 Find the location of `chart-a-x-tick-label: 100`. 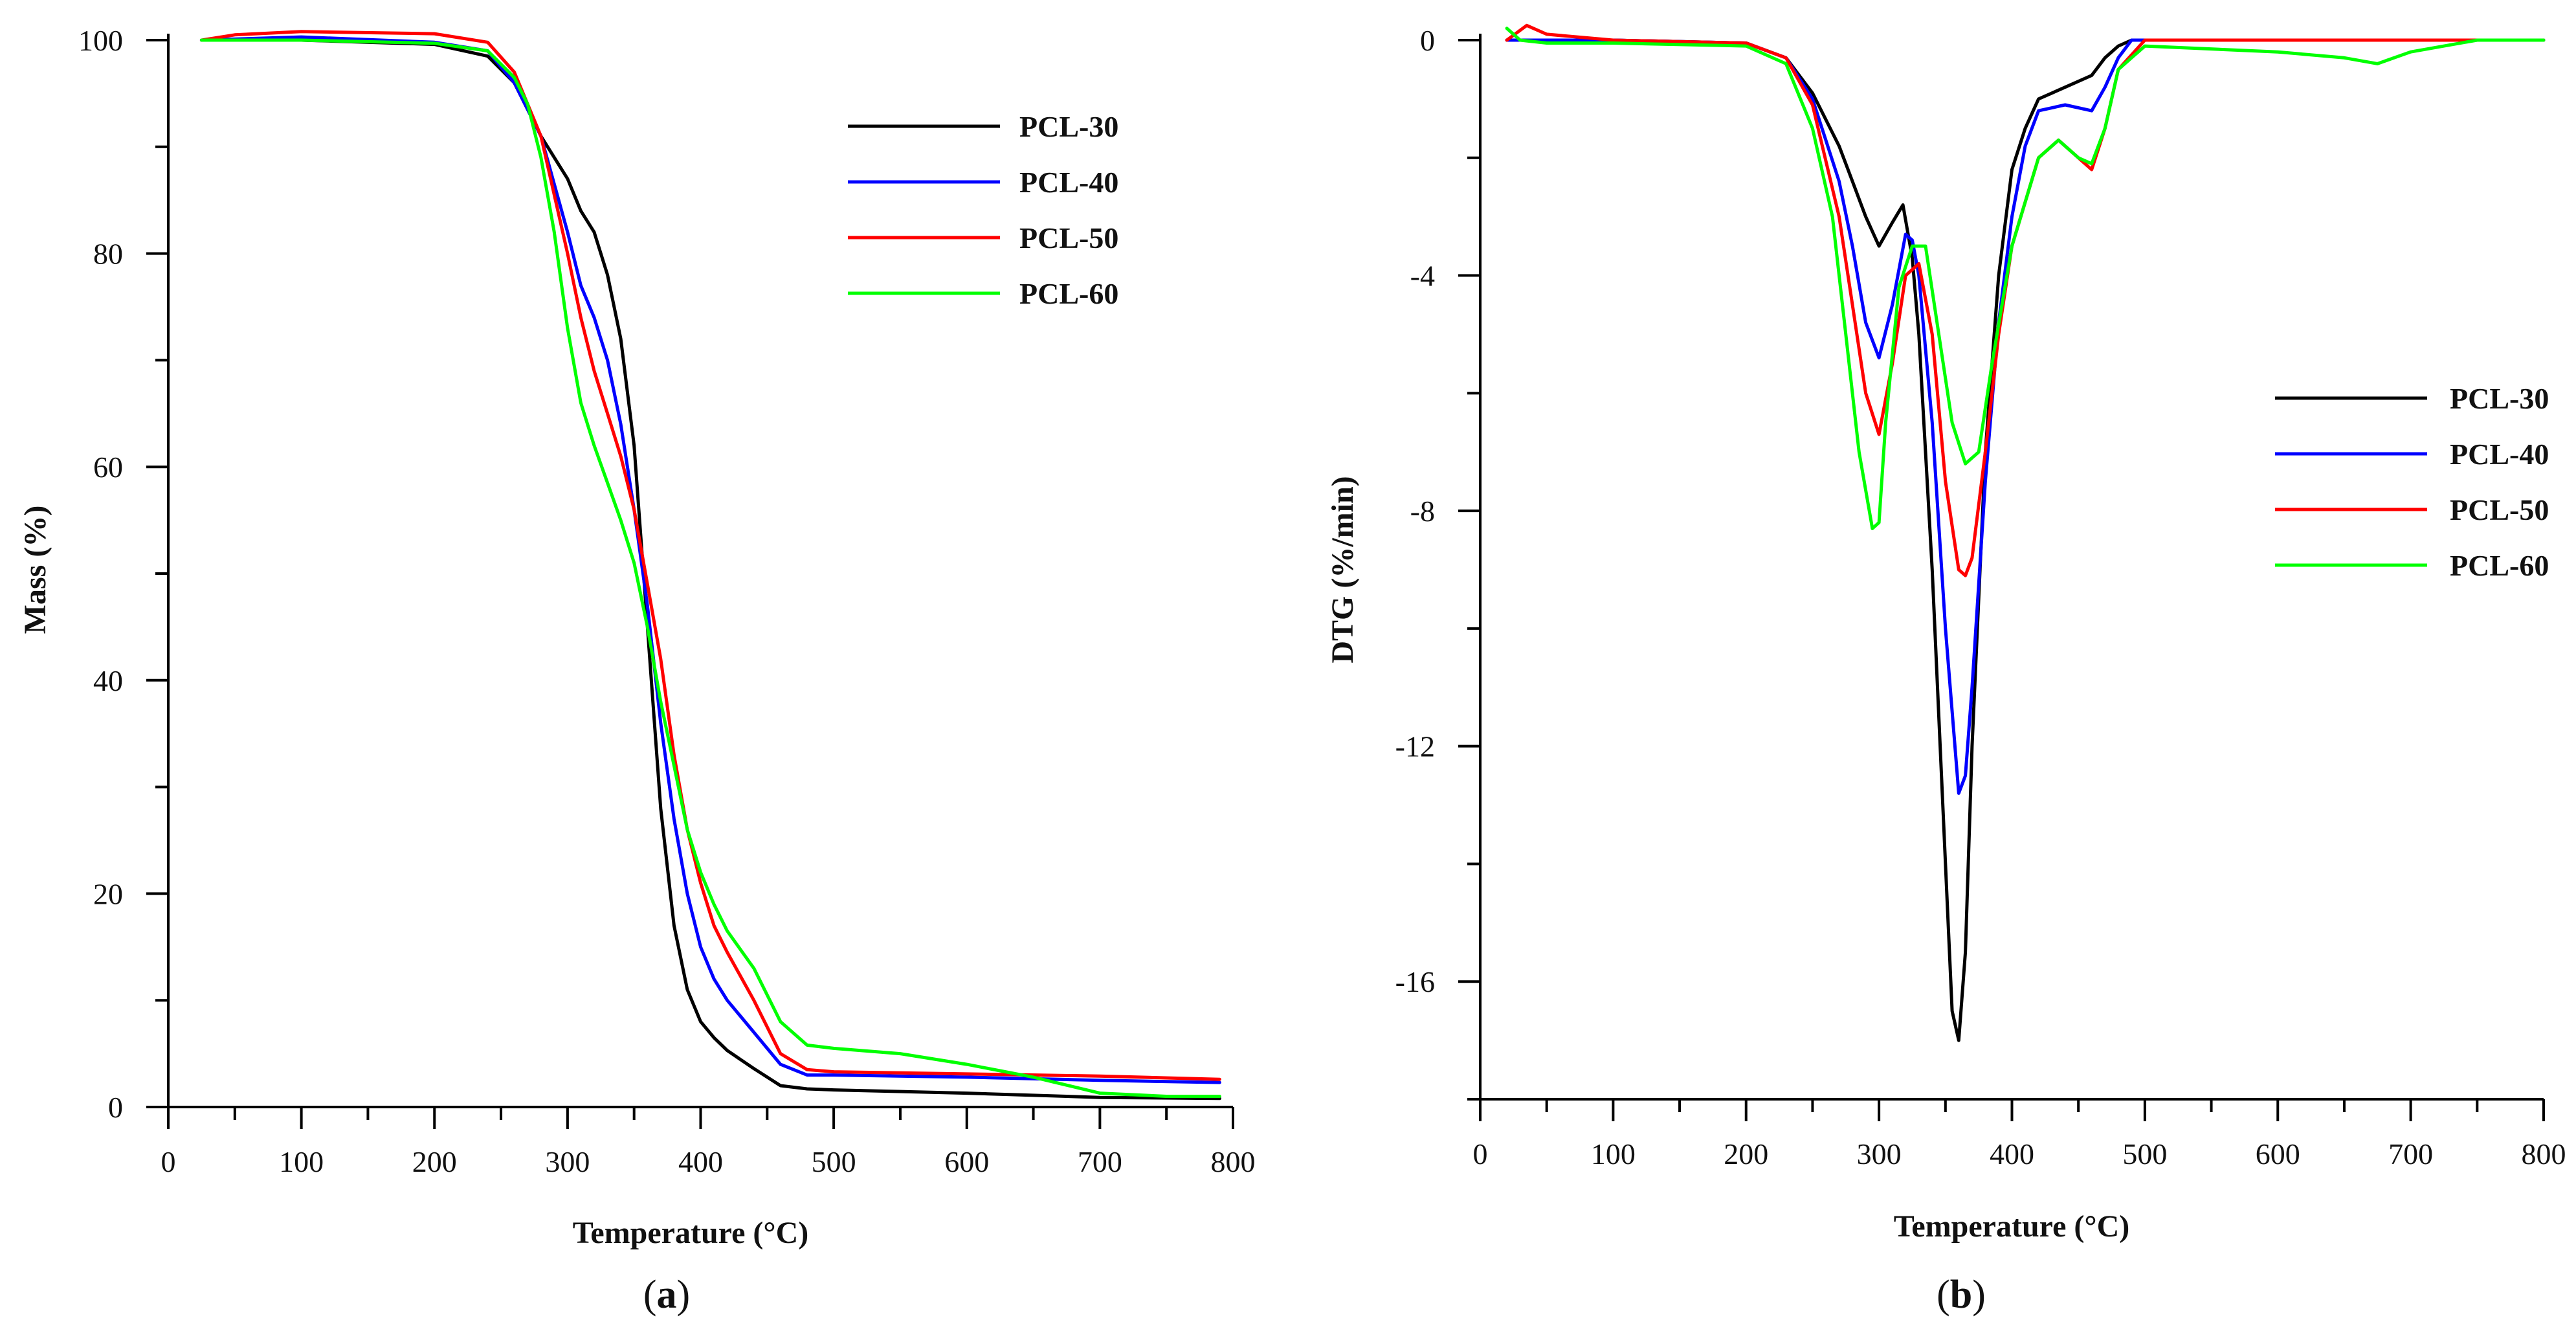

chart-a-x-tick-label: 100 is located at coordinates (301, 1162).